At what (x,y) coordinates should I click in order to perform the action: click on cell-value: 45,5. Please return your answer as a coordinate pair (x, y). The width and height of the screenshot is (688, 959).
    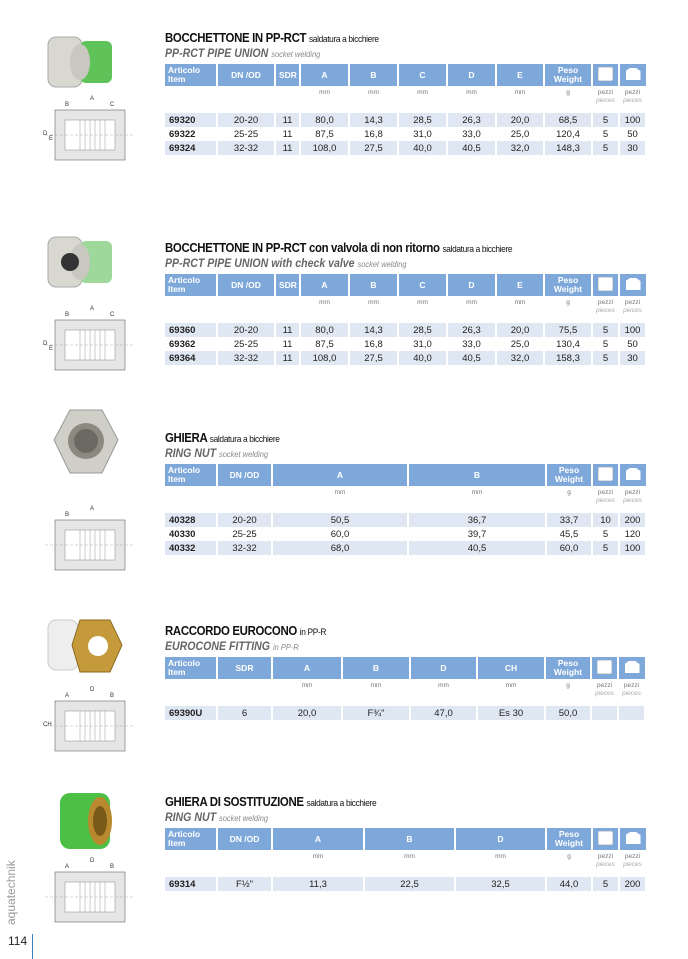
    Looking at the image, I should click on (569, 534).